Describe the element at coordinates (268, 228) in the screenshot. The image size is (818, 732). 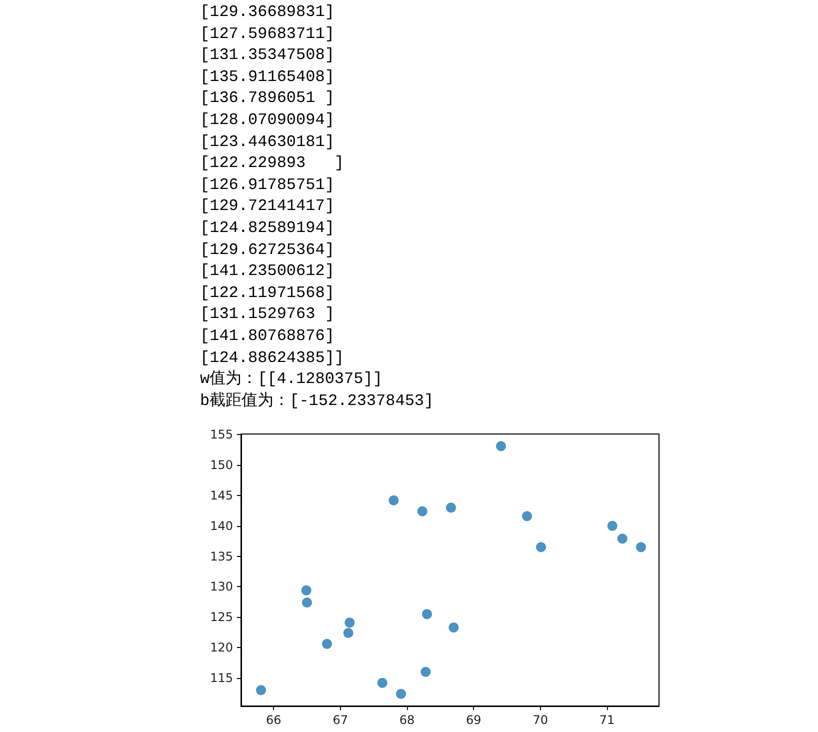
I see `text: [124.82589194]` at that location.